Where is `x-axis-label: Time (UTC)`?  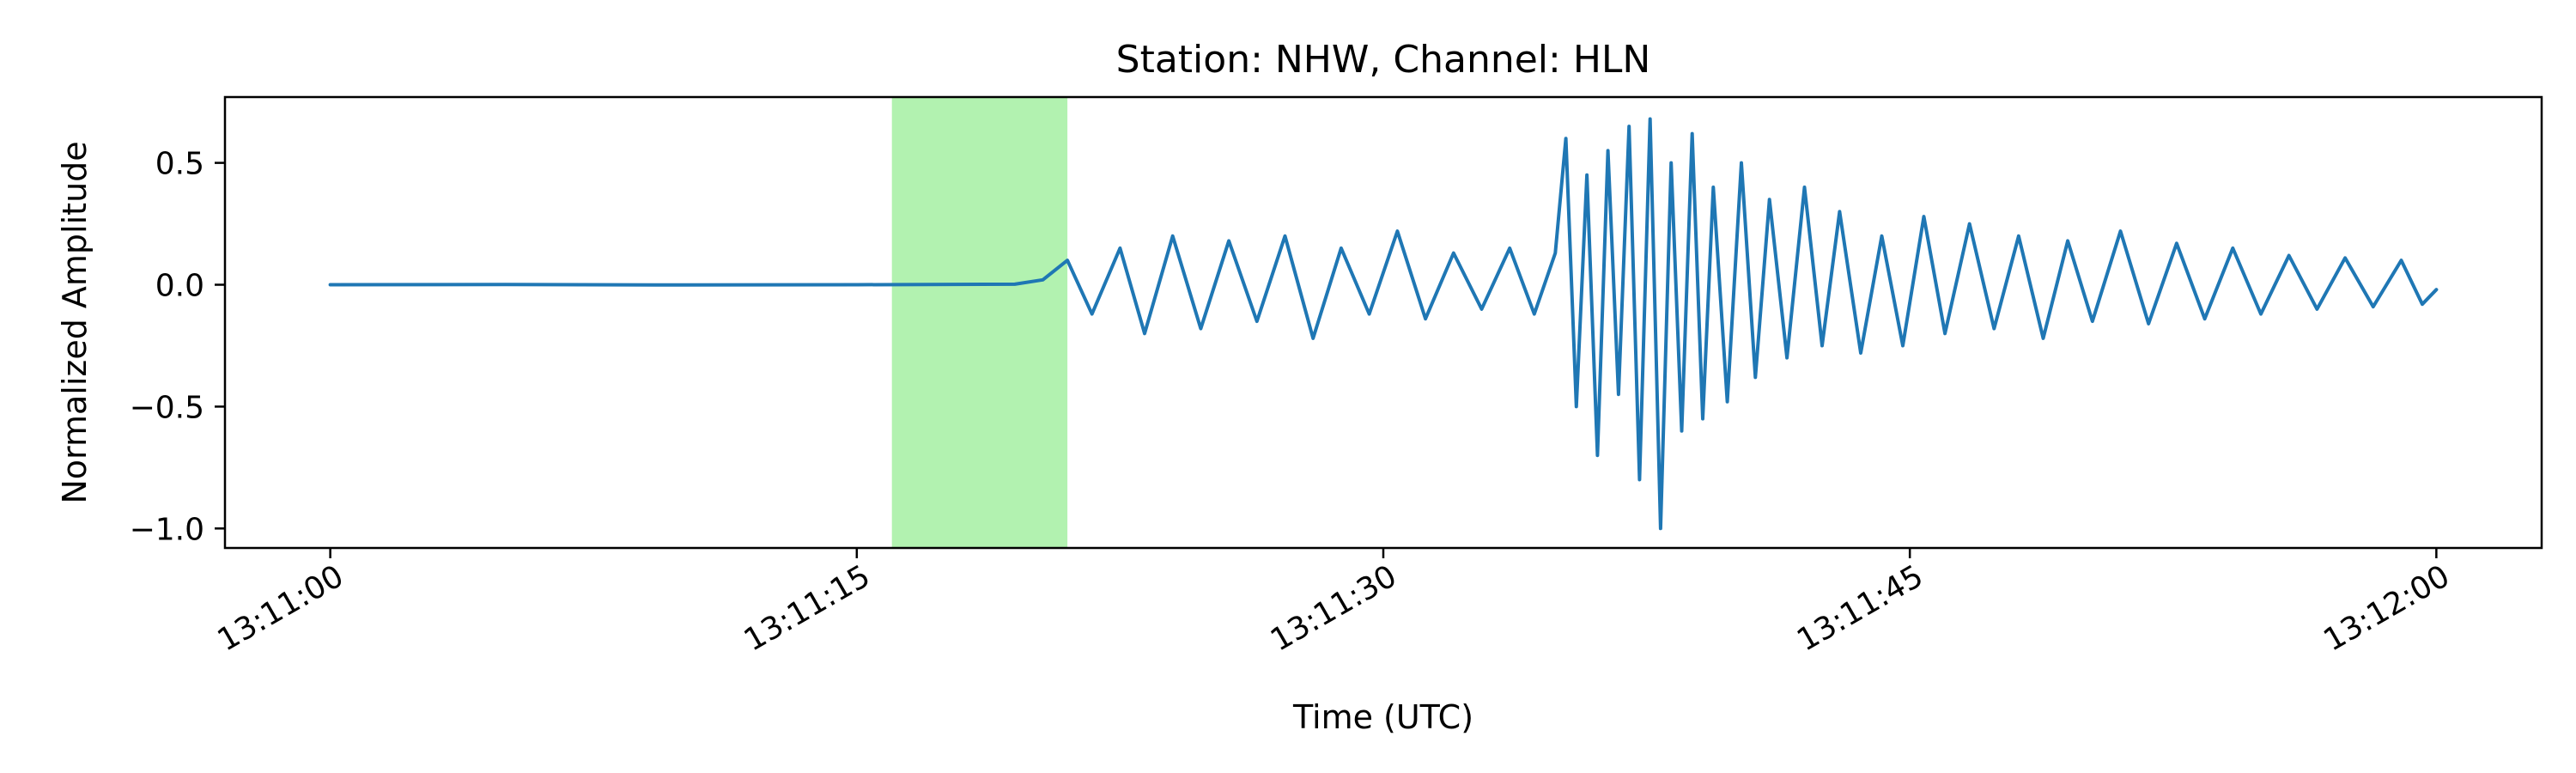 x-axis-label: Time (UTC) is located at coordinates (1382, 717).